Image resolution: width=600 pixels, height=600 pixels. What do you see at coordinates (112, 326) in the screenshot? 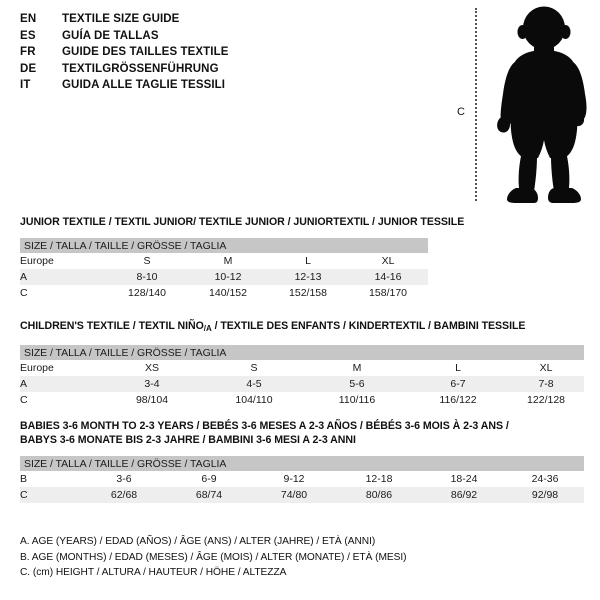
I see `section-title-children-main: CHILDREN'S TEXTILE / TEXTIL NIÑO` at bounding box center [112, 326].